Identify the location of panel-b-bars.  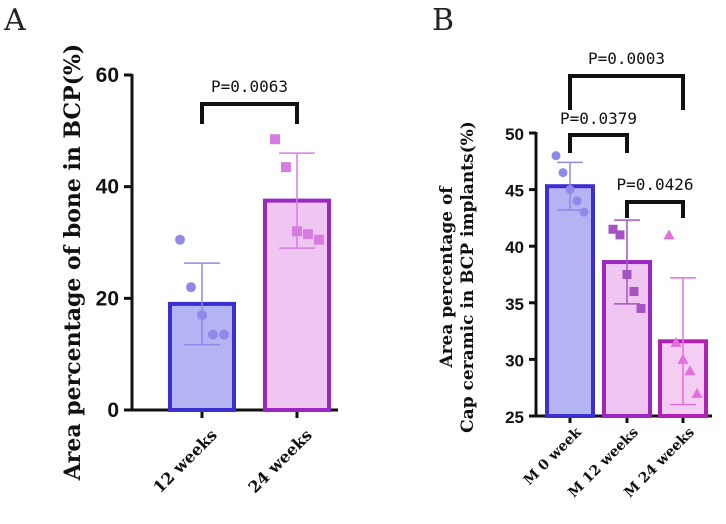
(626, 289).